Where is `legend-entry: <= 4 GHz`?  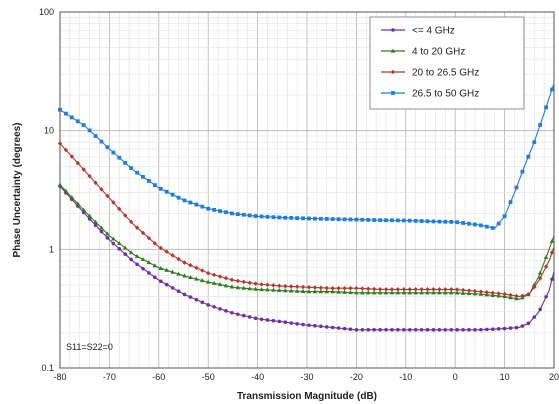
legend-entry: <= 4 GHz is located at coordinates (418, 31).